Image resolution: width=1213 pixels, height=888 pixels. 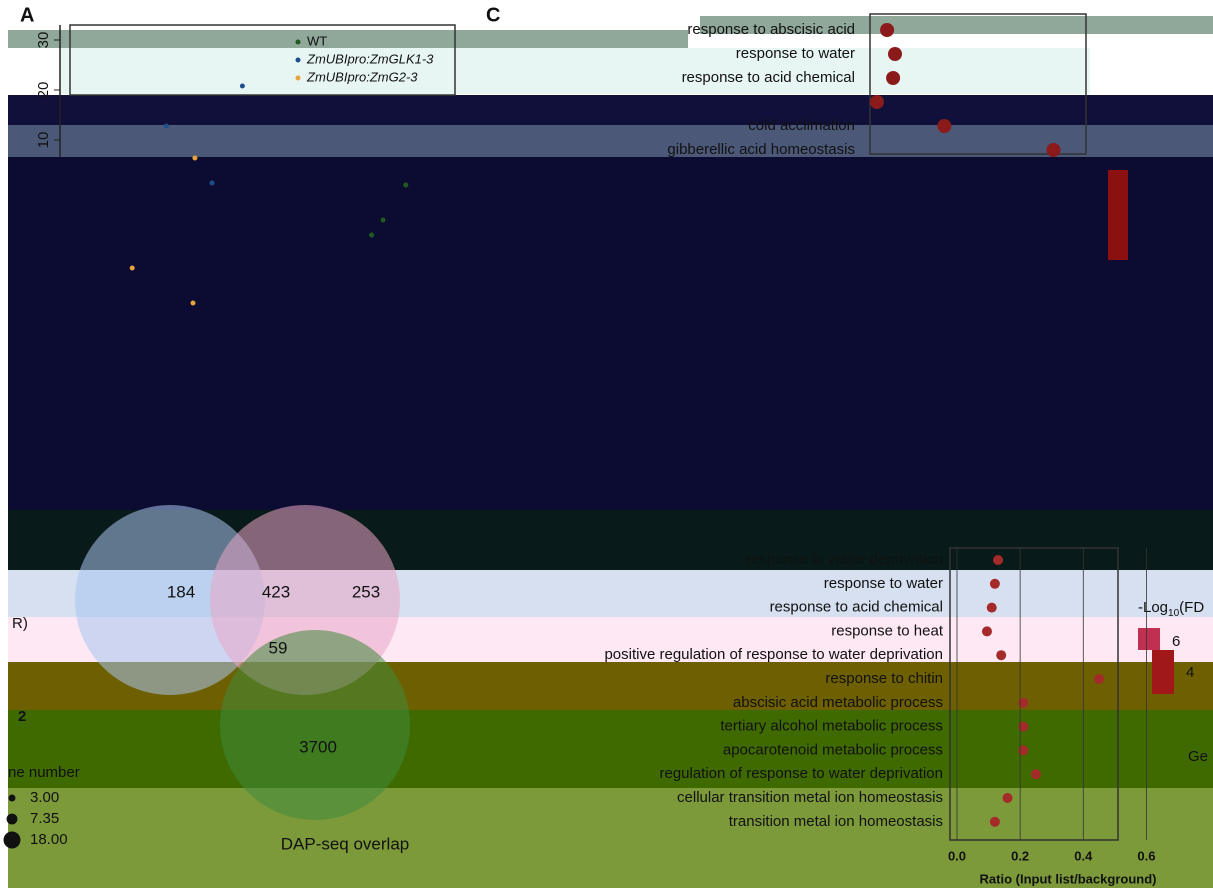 What do you see at coordinates (317, 40) in the screenshot?
I see `legend-label: WT` at bounding box center [317, 40].